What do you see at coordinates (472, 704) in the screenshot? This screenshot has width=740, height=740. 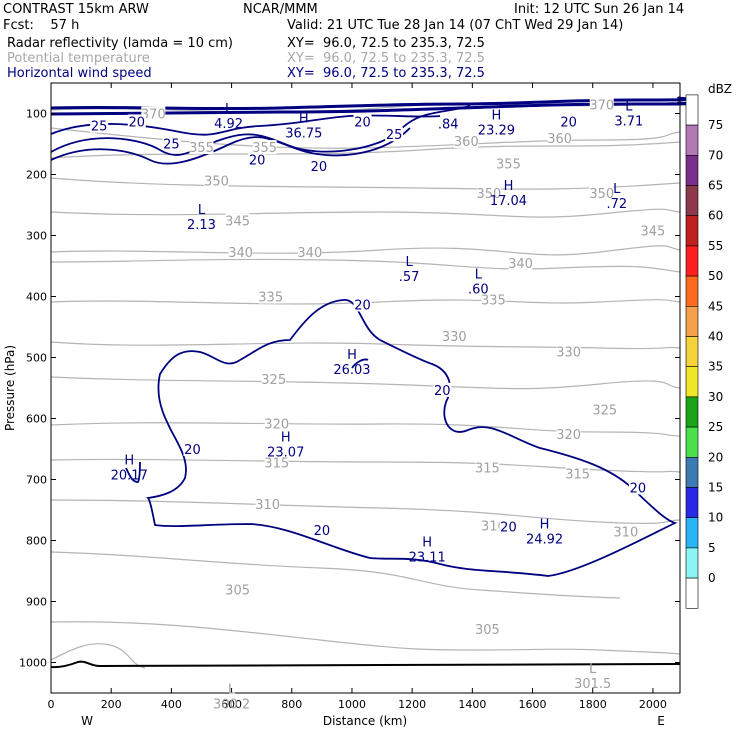 I see `x-tick-label: 1400` at bounding box center [472, 704].